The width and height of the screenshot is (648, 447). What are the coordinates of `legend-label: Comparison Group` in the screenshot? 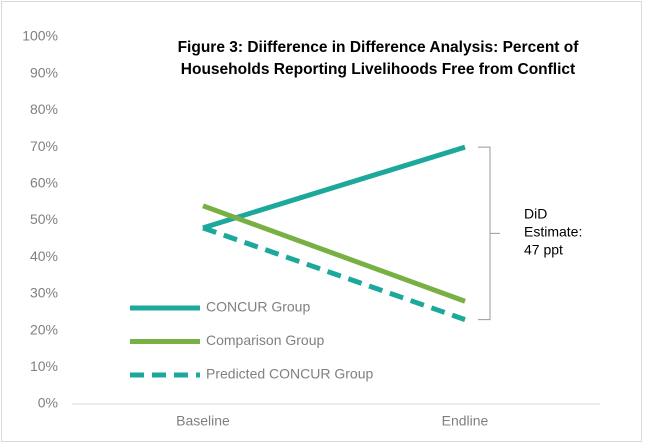 It's located at (265, 340).